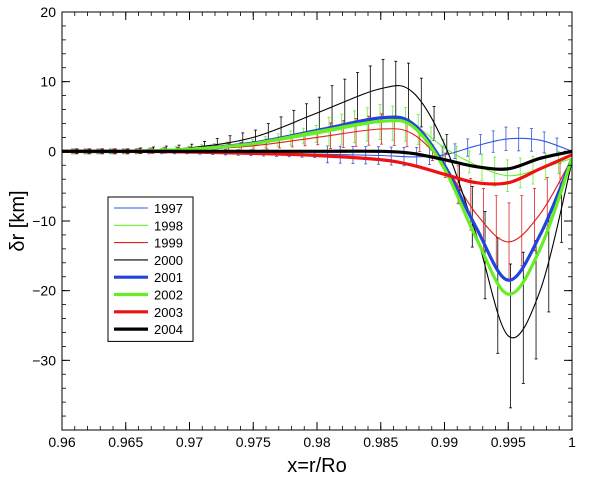  What do you see at coordinates (316, 442) in the screenshot?
I see `x-tick-label: 0.98` at bounding box center [316, 442].